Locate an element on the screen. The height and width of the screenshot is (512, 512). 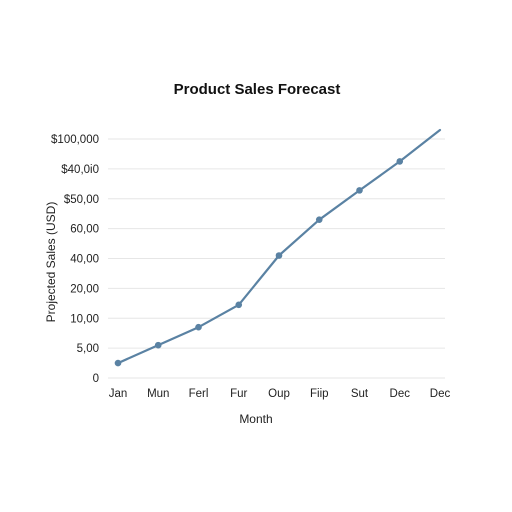
y-tick-label: $40,0i0 is located at coordinates (80, 170).